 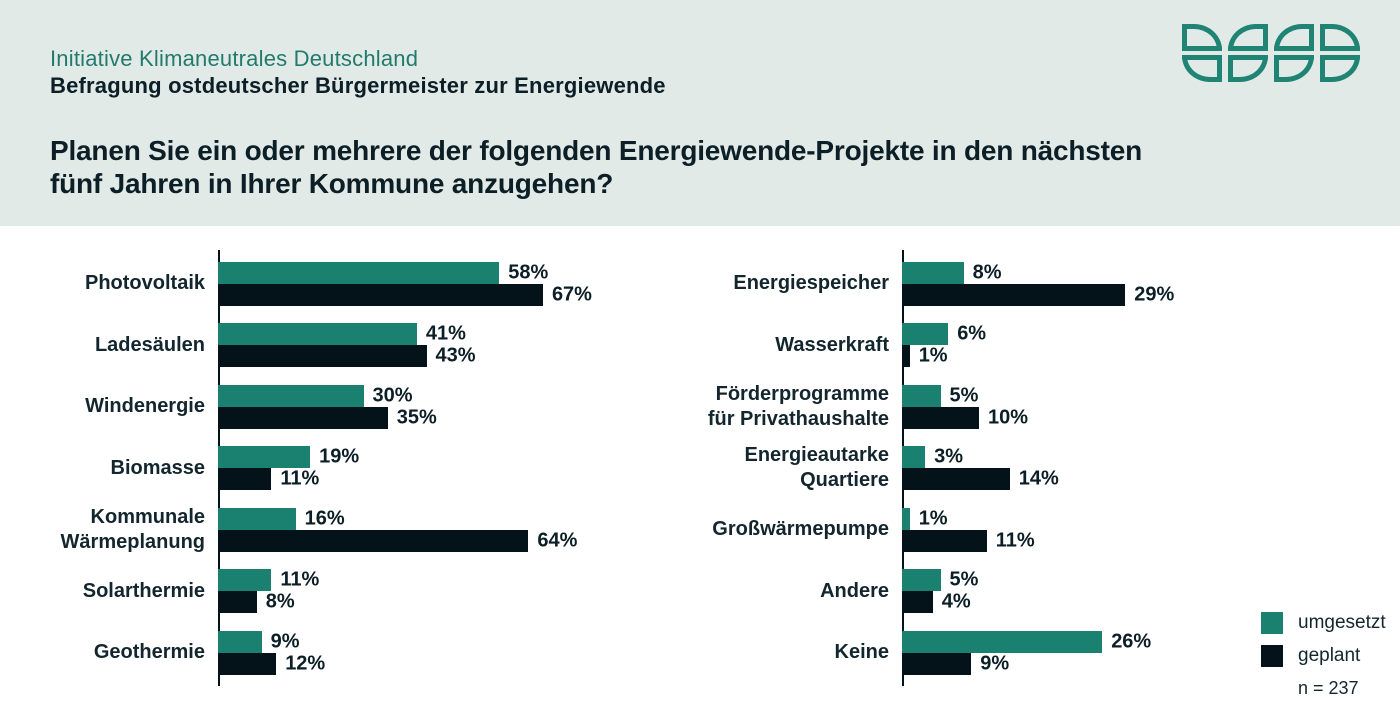 What do you see at coordinates (1038, 294) in the screenshot?
I see `bar-geplant: 29%` at bounding box center [1038, 294].